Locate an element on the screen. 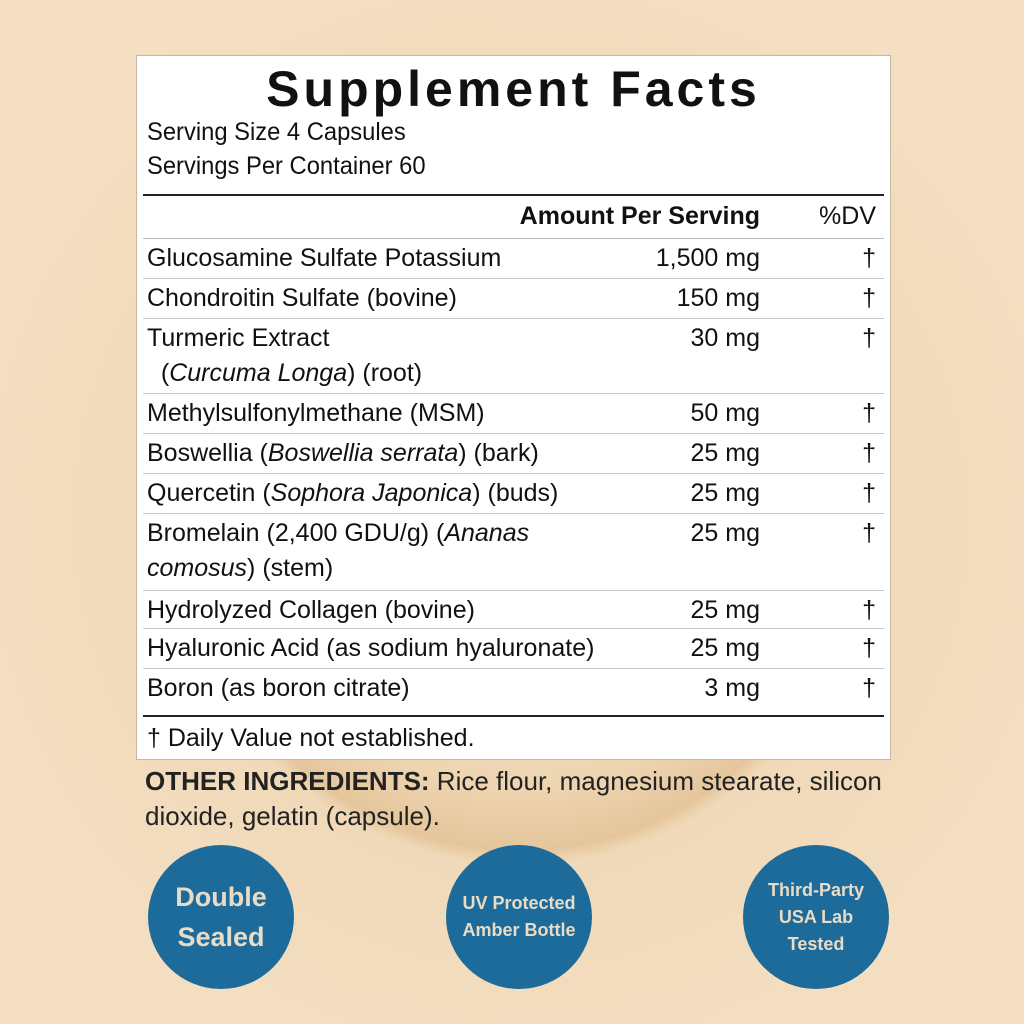  name-part: Boron (as boron citrate) is located at coordinates (278, 688).